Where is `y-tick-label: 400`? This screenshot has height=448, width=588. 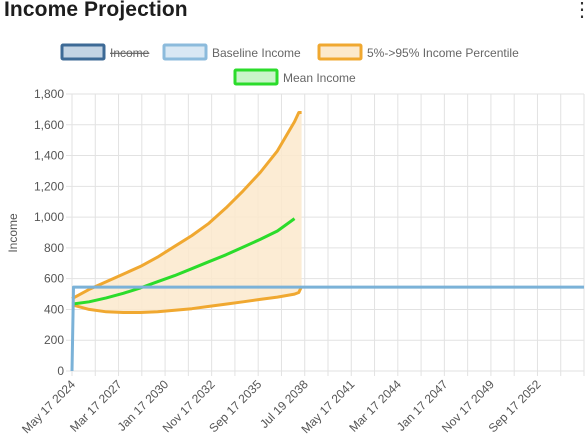
y-tick-label: 400 is located at coordinates (54, 309).